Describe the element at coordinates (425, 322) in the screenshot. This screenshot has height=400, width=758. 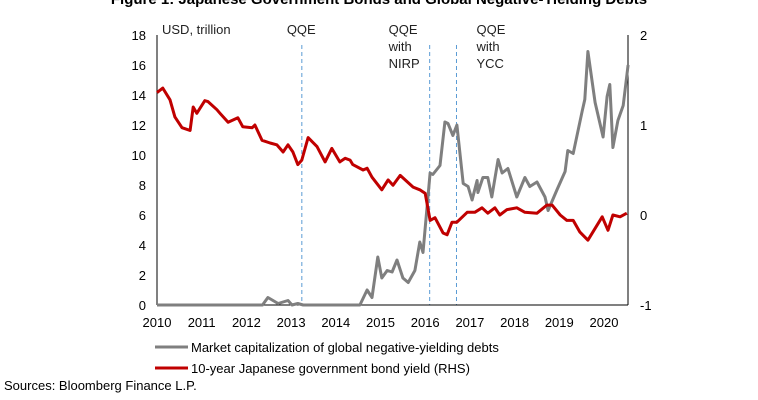
I see `x-tick-label: 2016` at that location.